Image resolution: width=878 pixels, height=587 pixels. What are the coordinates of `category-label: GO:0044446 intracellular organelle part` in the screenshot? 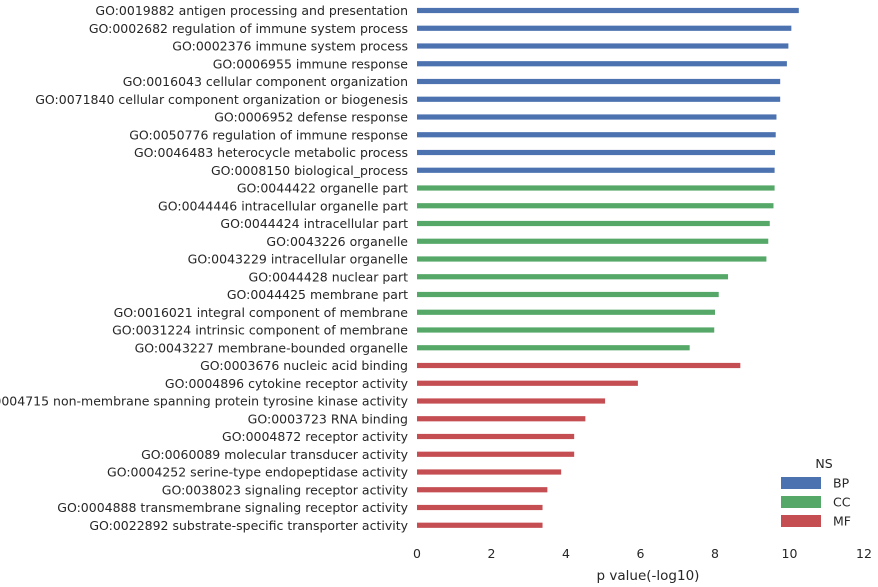 It's located at (283, 205).